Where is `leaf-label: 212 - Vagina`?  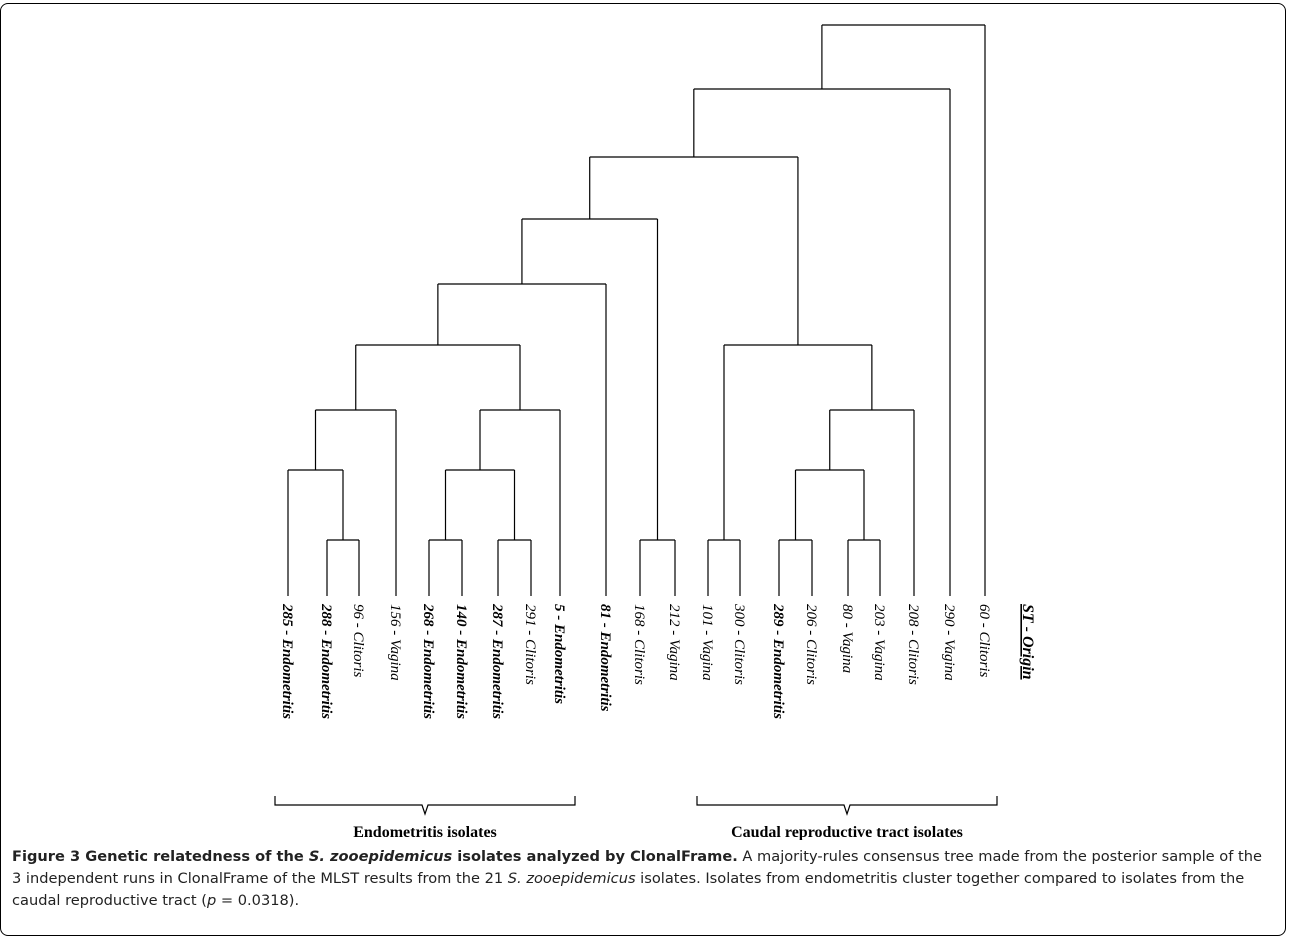 leaf-label: 212 - Vagina is located at coordinates (674, 642).